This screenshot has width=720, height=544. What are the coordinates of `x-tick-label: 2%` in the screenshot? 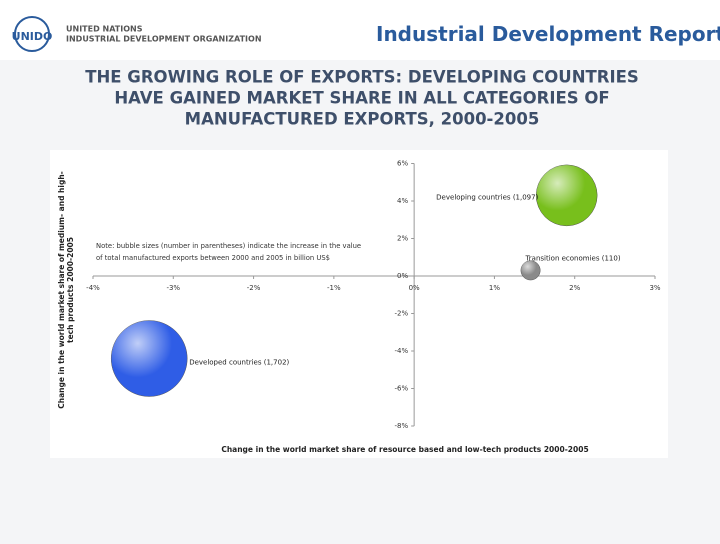 It's located at (574, 288).